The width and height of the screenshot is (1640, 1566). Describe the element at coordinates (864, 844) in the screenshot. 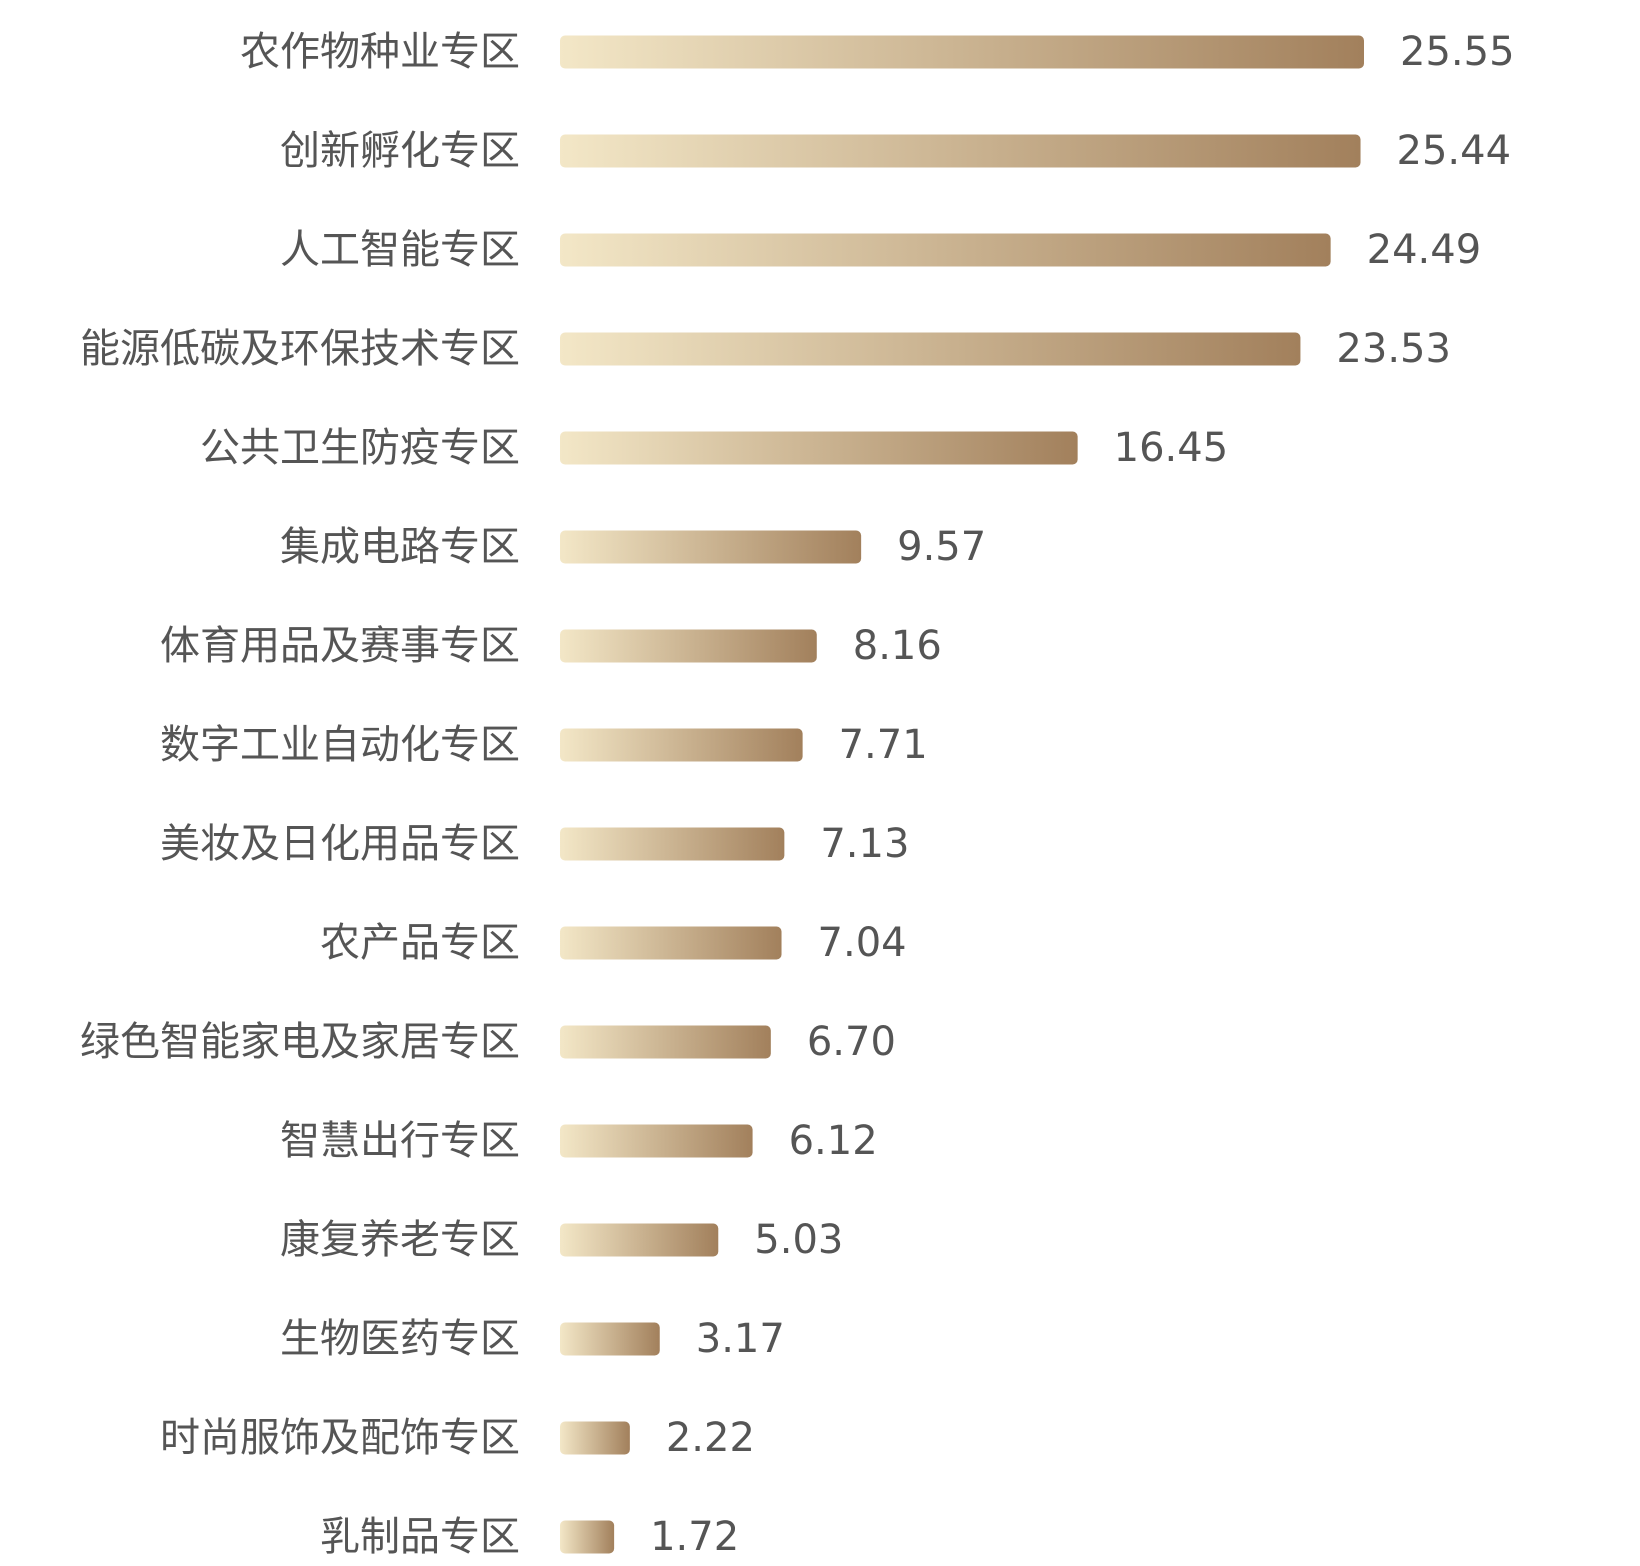

I see `value-label: 7.13` at that location.